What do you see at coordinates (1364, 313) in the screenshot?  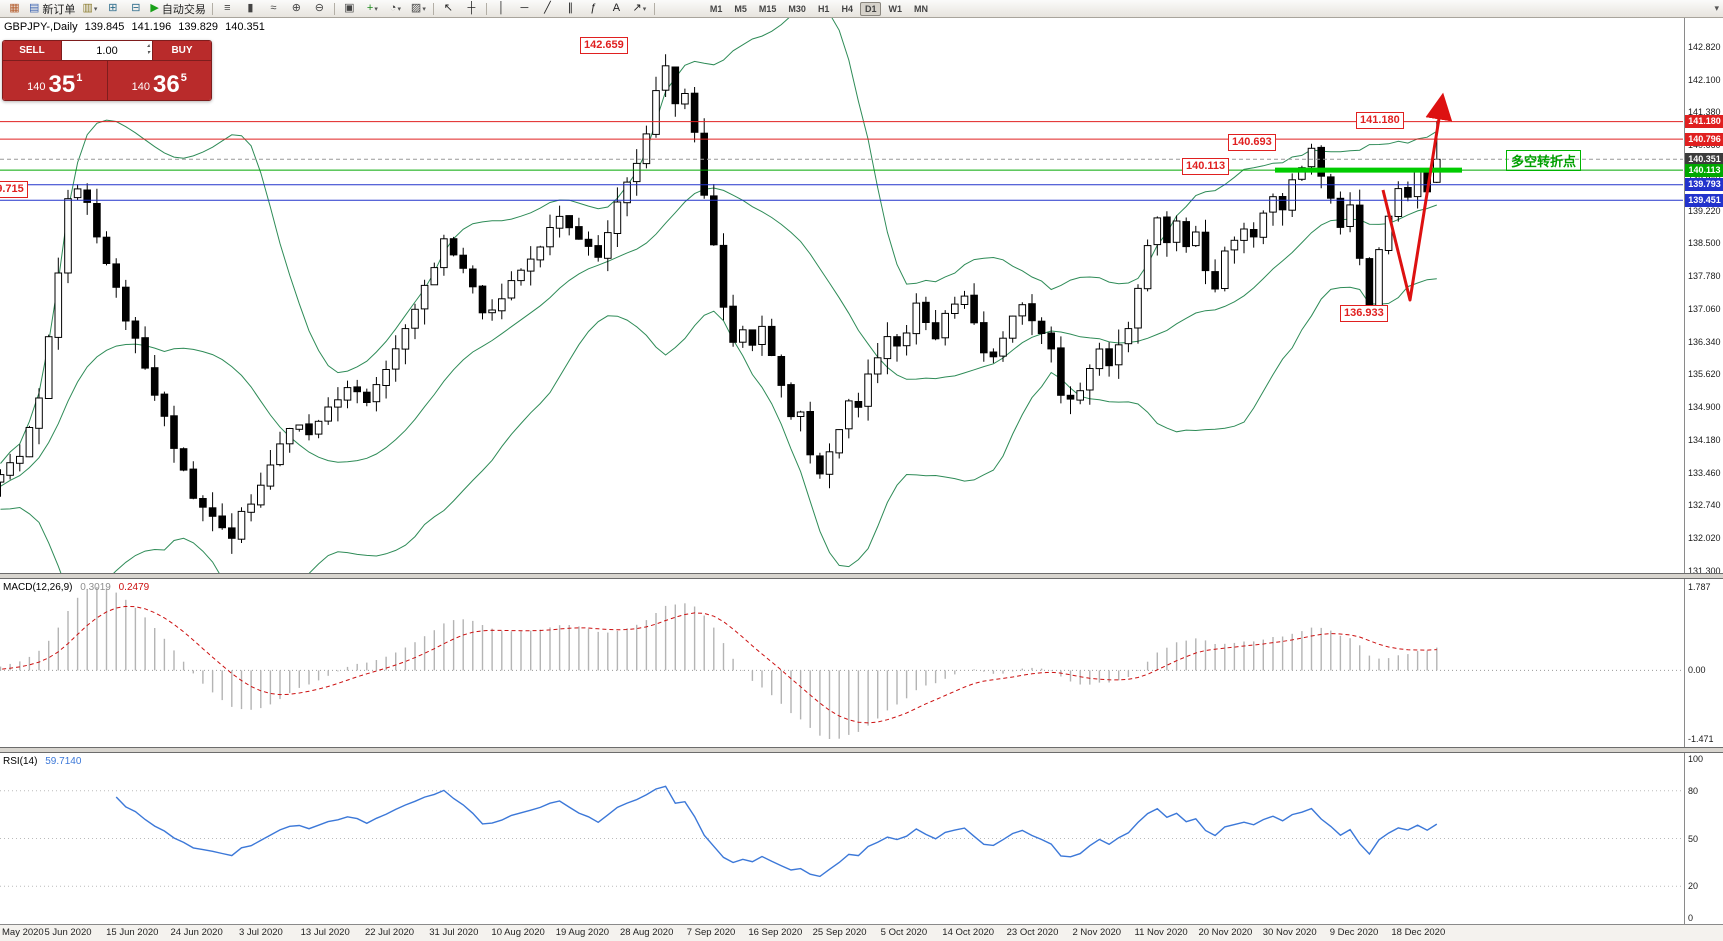 I see `price-callout: 136.933` at bounding box center [1364, 313].